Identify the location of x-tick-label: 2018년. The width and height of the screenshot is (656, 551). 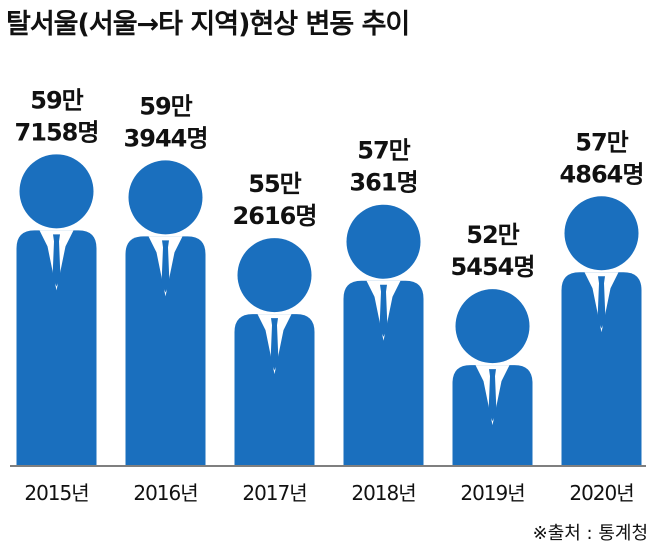
(383, 493).